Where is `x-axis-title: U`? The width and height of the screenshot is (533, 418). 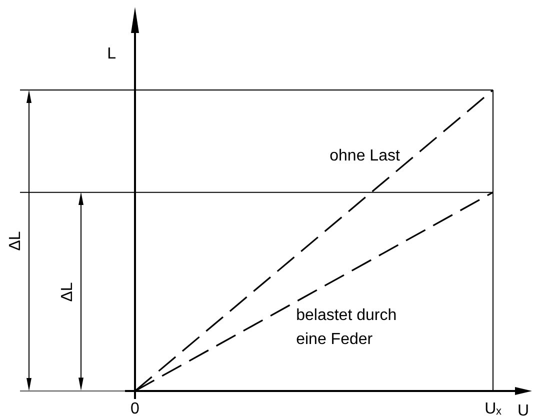 x-axis-title: U is located at coordinates (523, 410).